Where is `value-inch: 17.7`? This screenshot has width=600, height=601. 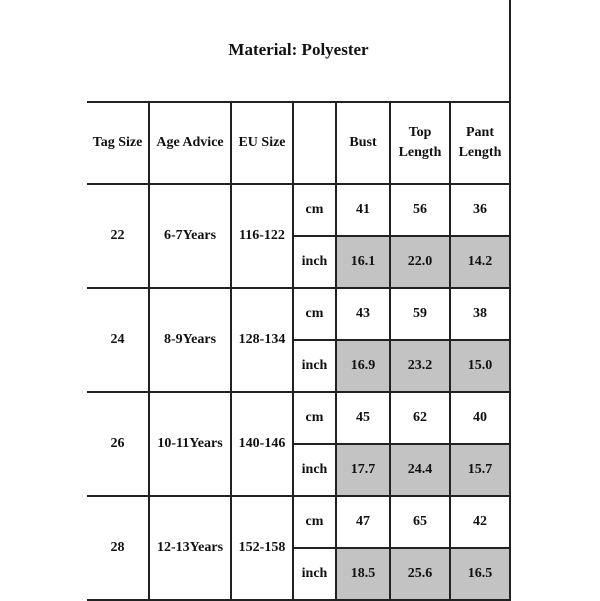
value-inch: 17.7 is located at coordinates (364, 471).